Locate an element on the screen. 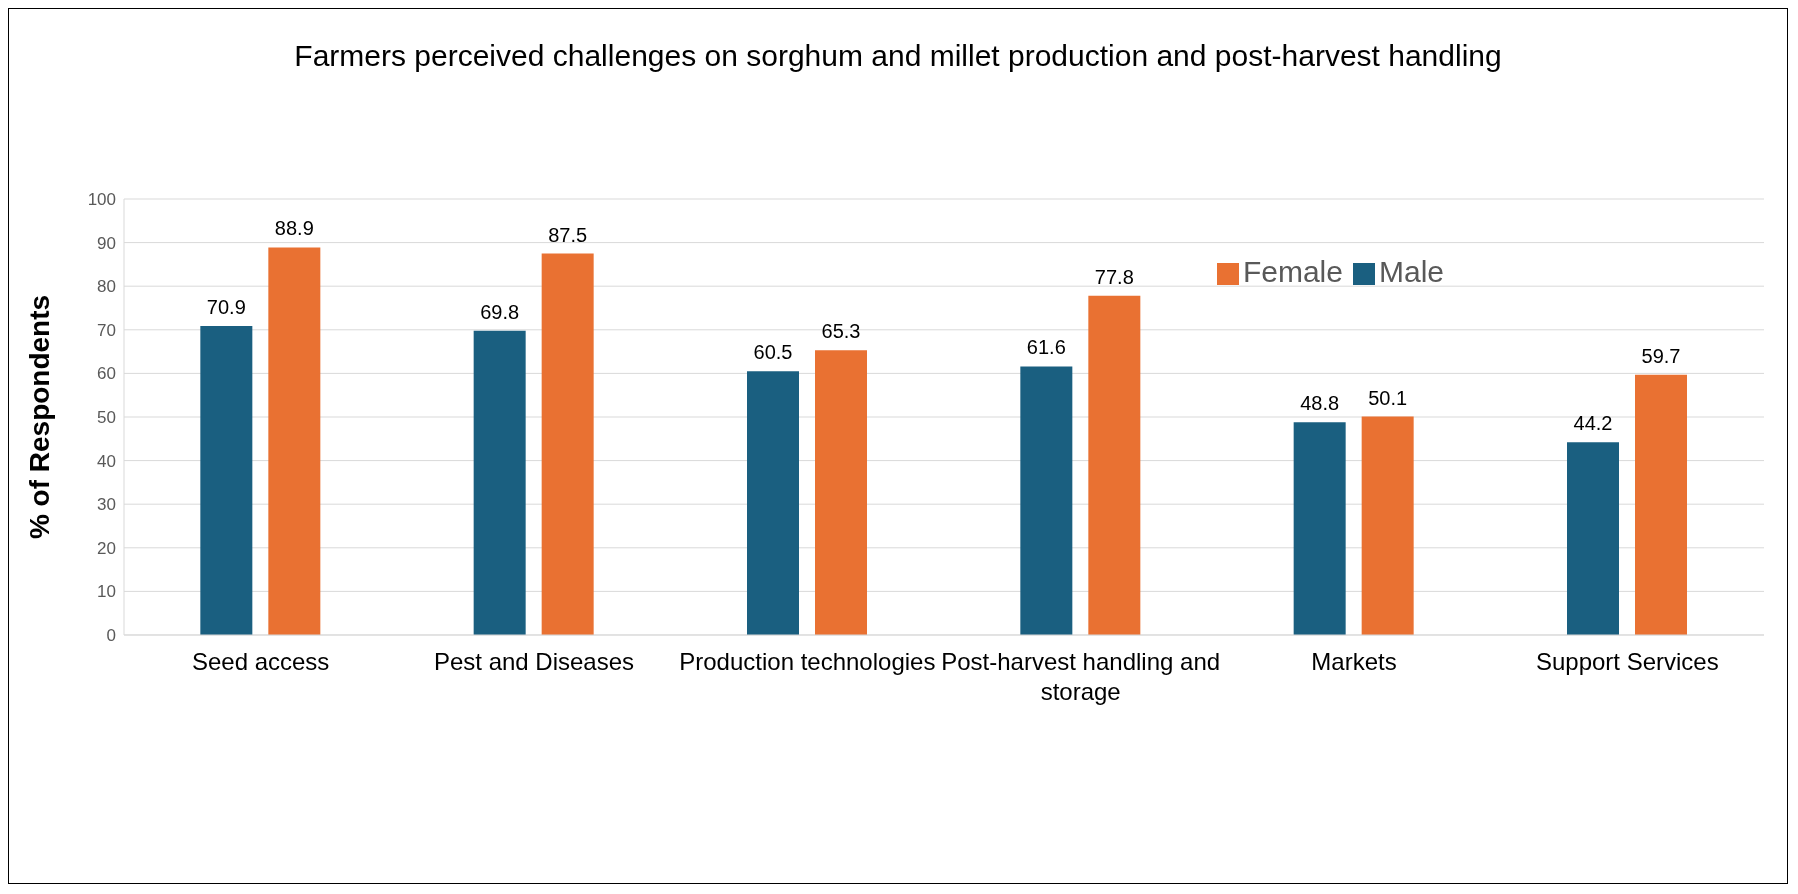 Image resolution: width=1798 pixels, height=894 pixels. x-tick-label: Pest and Diseases is located at coordinates (534, 662).